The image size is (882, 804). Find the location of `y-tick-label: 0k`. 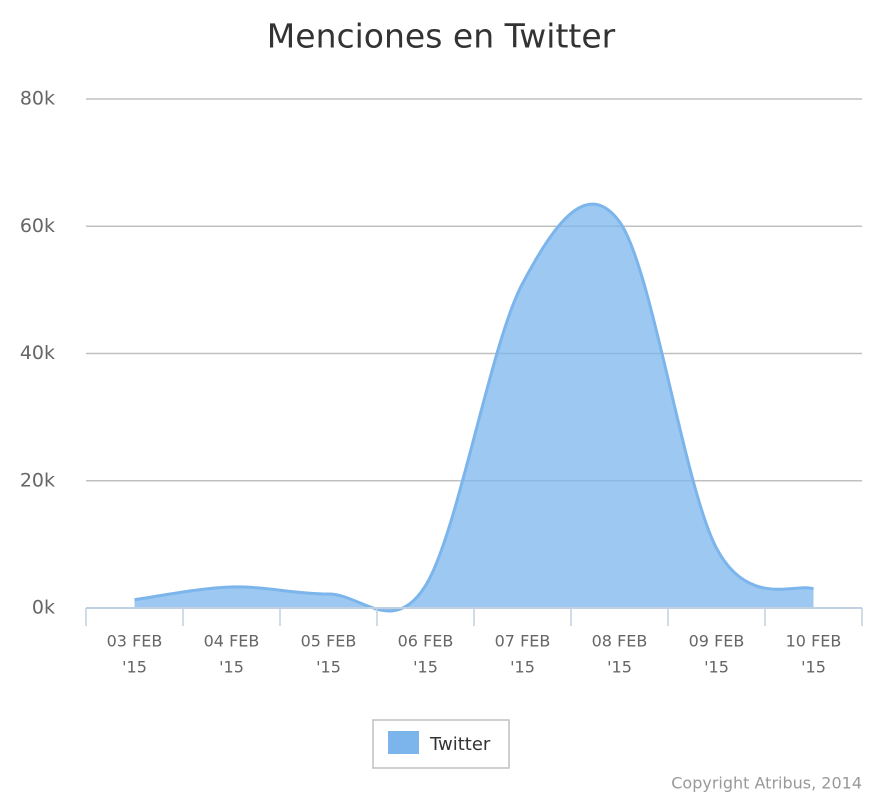

y-tick-label: 0k is located at coordinates (43, 608).